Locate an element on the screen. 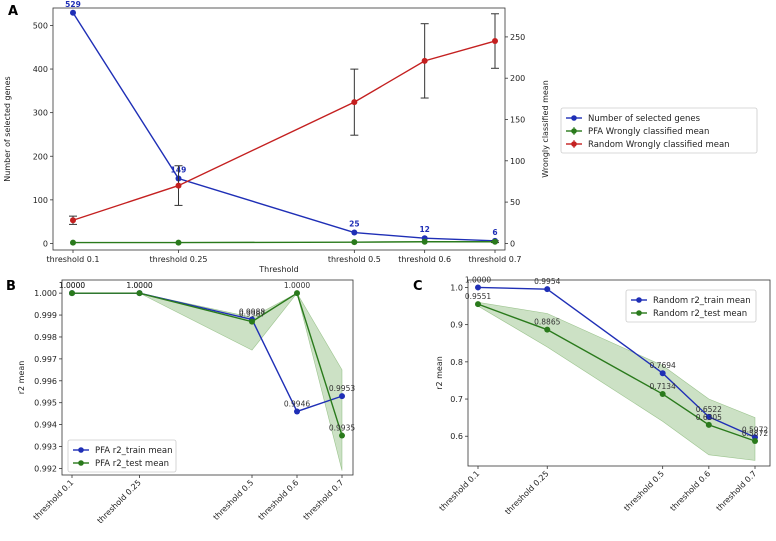 The width and height of the screenshot is (776, 541). panel-c-letter: C is located at coordinates (418, 286).